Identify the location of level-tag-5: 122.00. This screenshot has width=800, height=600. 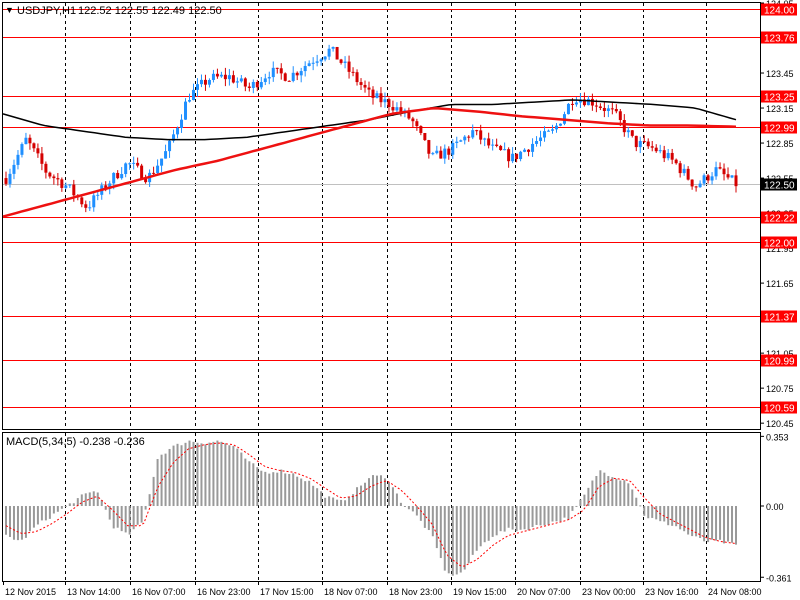
(779, 244).